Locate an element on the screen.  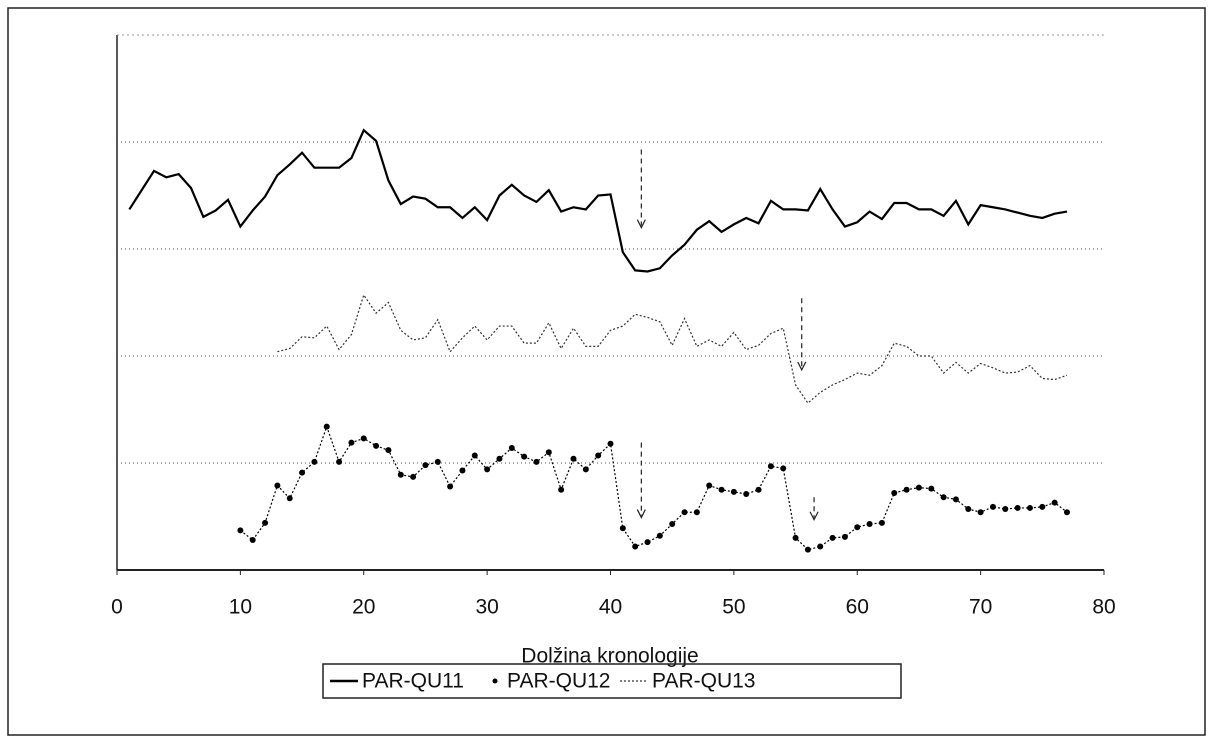
x-tick-label: 80 is located at coordinates (1103, 607).